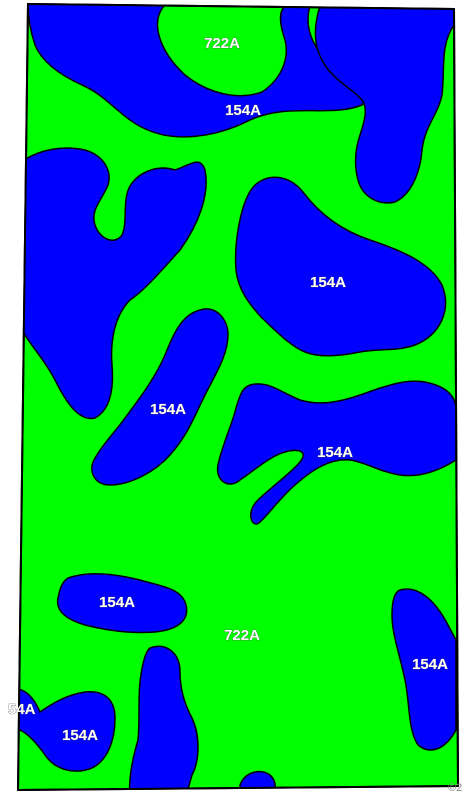 This screenshot has width=466, height=794. I want to click on label-154a-center: 154A, so click(168, 409).